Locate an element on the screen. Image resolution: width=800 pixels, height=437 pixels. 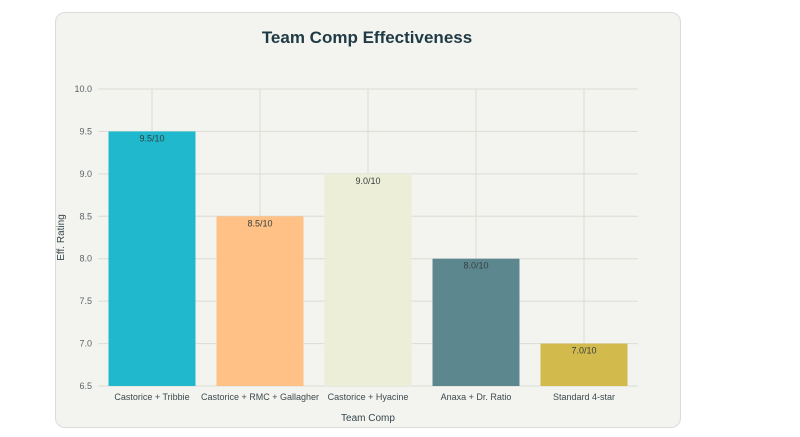
y-axis-label: Eff. Rating is located at coordinates (61, 237).